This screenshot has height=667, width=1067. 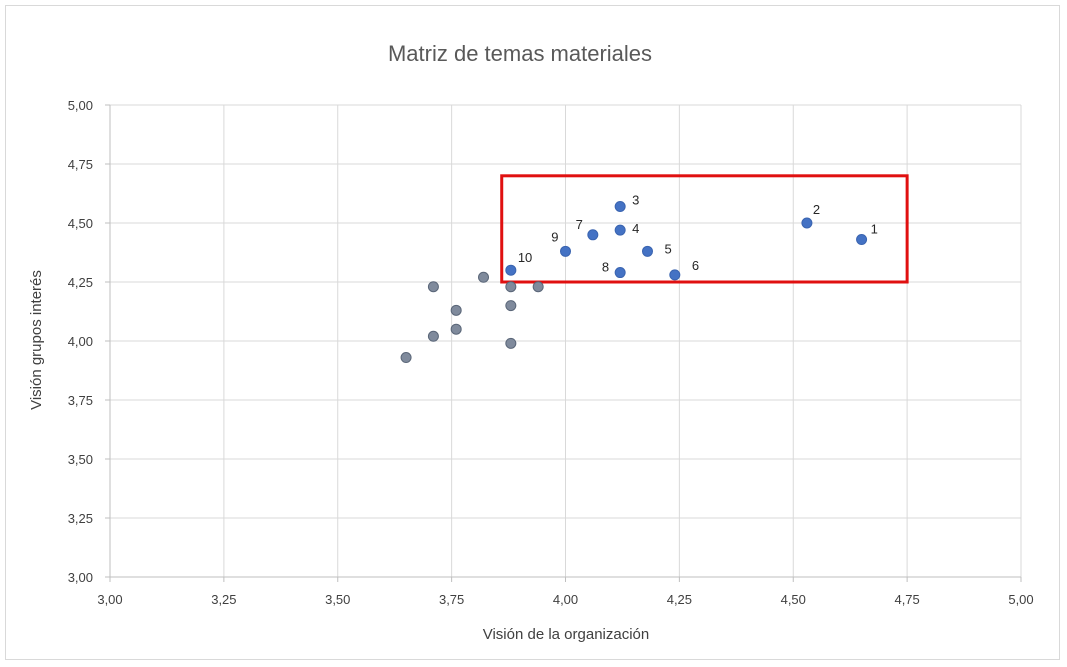 I want to click on data-label-5: 5, so click(x=667, y=248).